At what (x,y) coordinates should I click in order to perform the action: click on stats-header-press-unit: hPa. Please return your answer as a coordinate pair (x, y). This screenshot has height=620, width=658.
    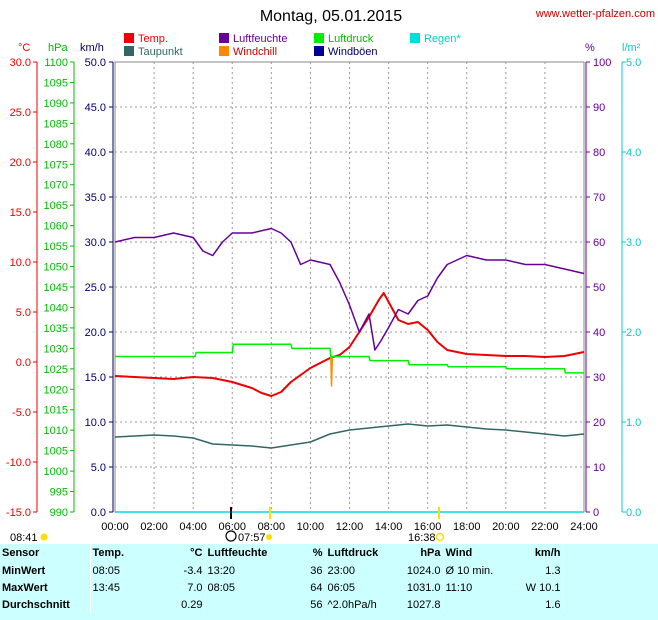
    Looking at the image, I should click on (419, 553).